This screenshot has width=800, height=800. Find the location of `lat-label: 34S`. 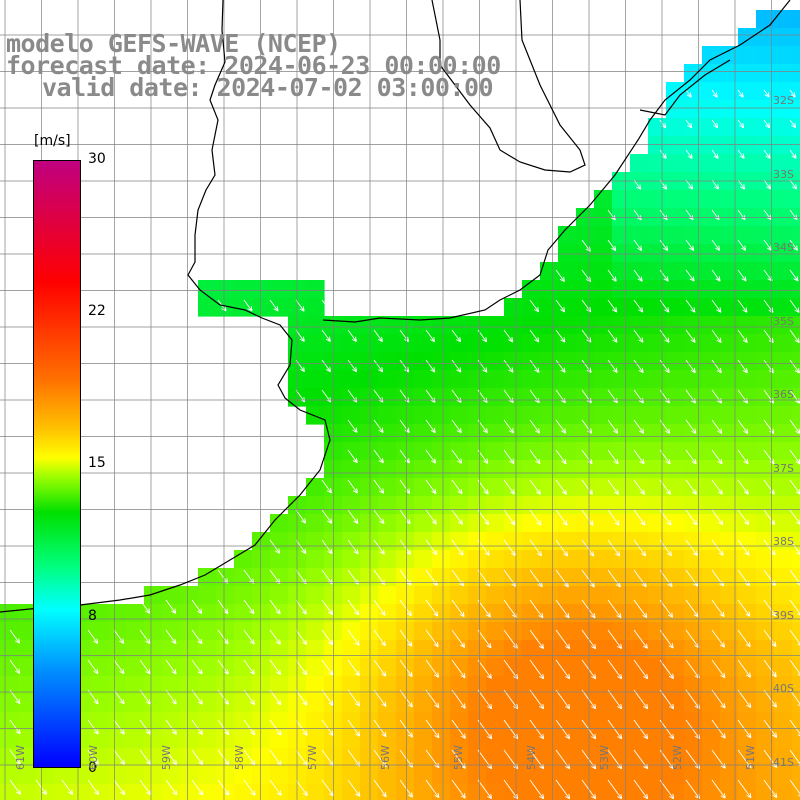

lat-label: 34S is located at coordinates (783, 247).